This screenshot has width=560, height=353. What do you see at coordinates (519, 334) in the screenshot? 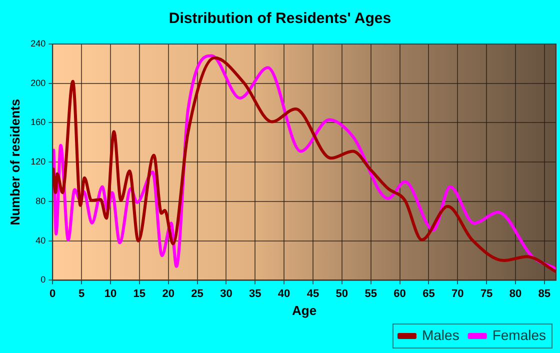
I see `legend-label: Females` at bounding box center [519, 334].